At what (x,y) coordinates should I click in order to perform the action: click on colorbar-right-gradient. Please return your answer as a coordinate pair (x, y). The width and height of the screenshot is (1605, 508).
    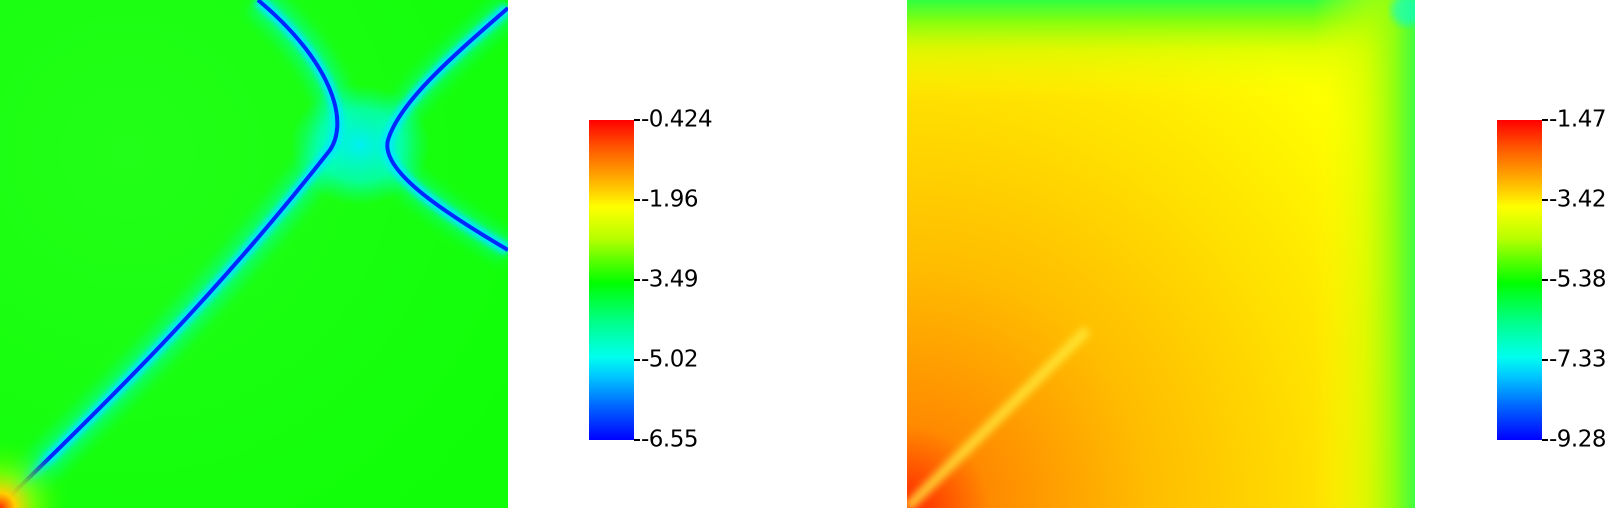
    Looking at the image, I should click on (1519, 280).